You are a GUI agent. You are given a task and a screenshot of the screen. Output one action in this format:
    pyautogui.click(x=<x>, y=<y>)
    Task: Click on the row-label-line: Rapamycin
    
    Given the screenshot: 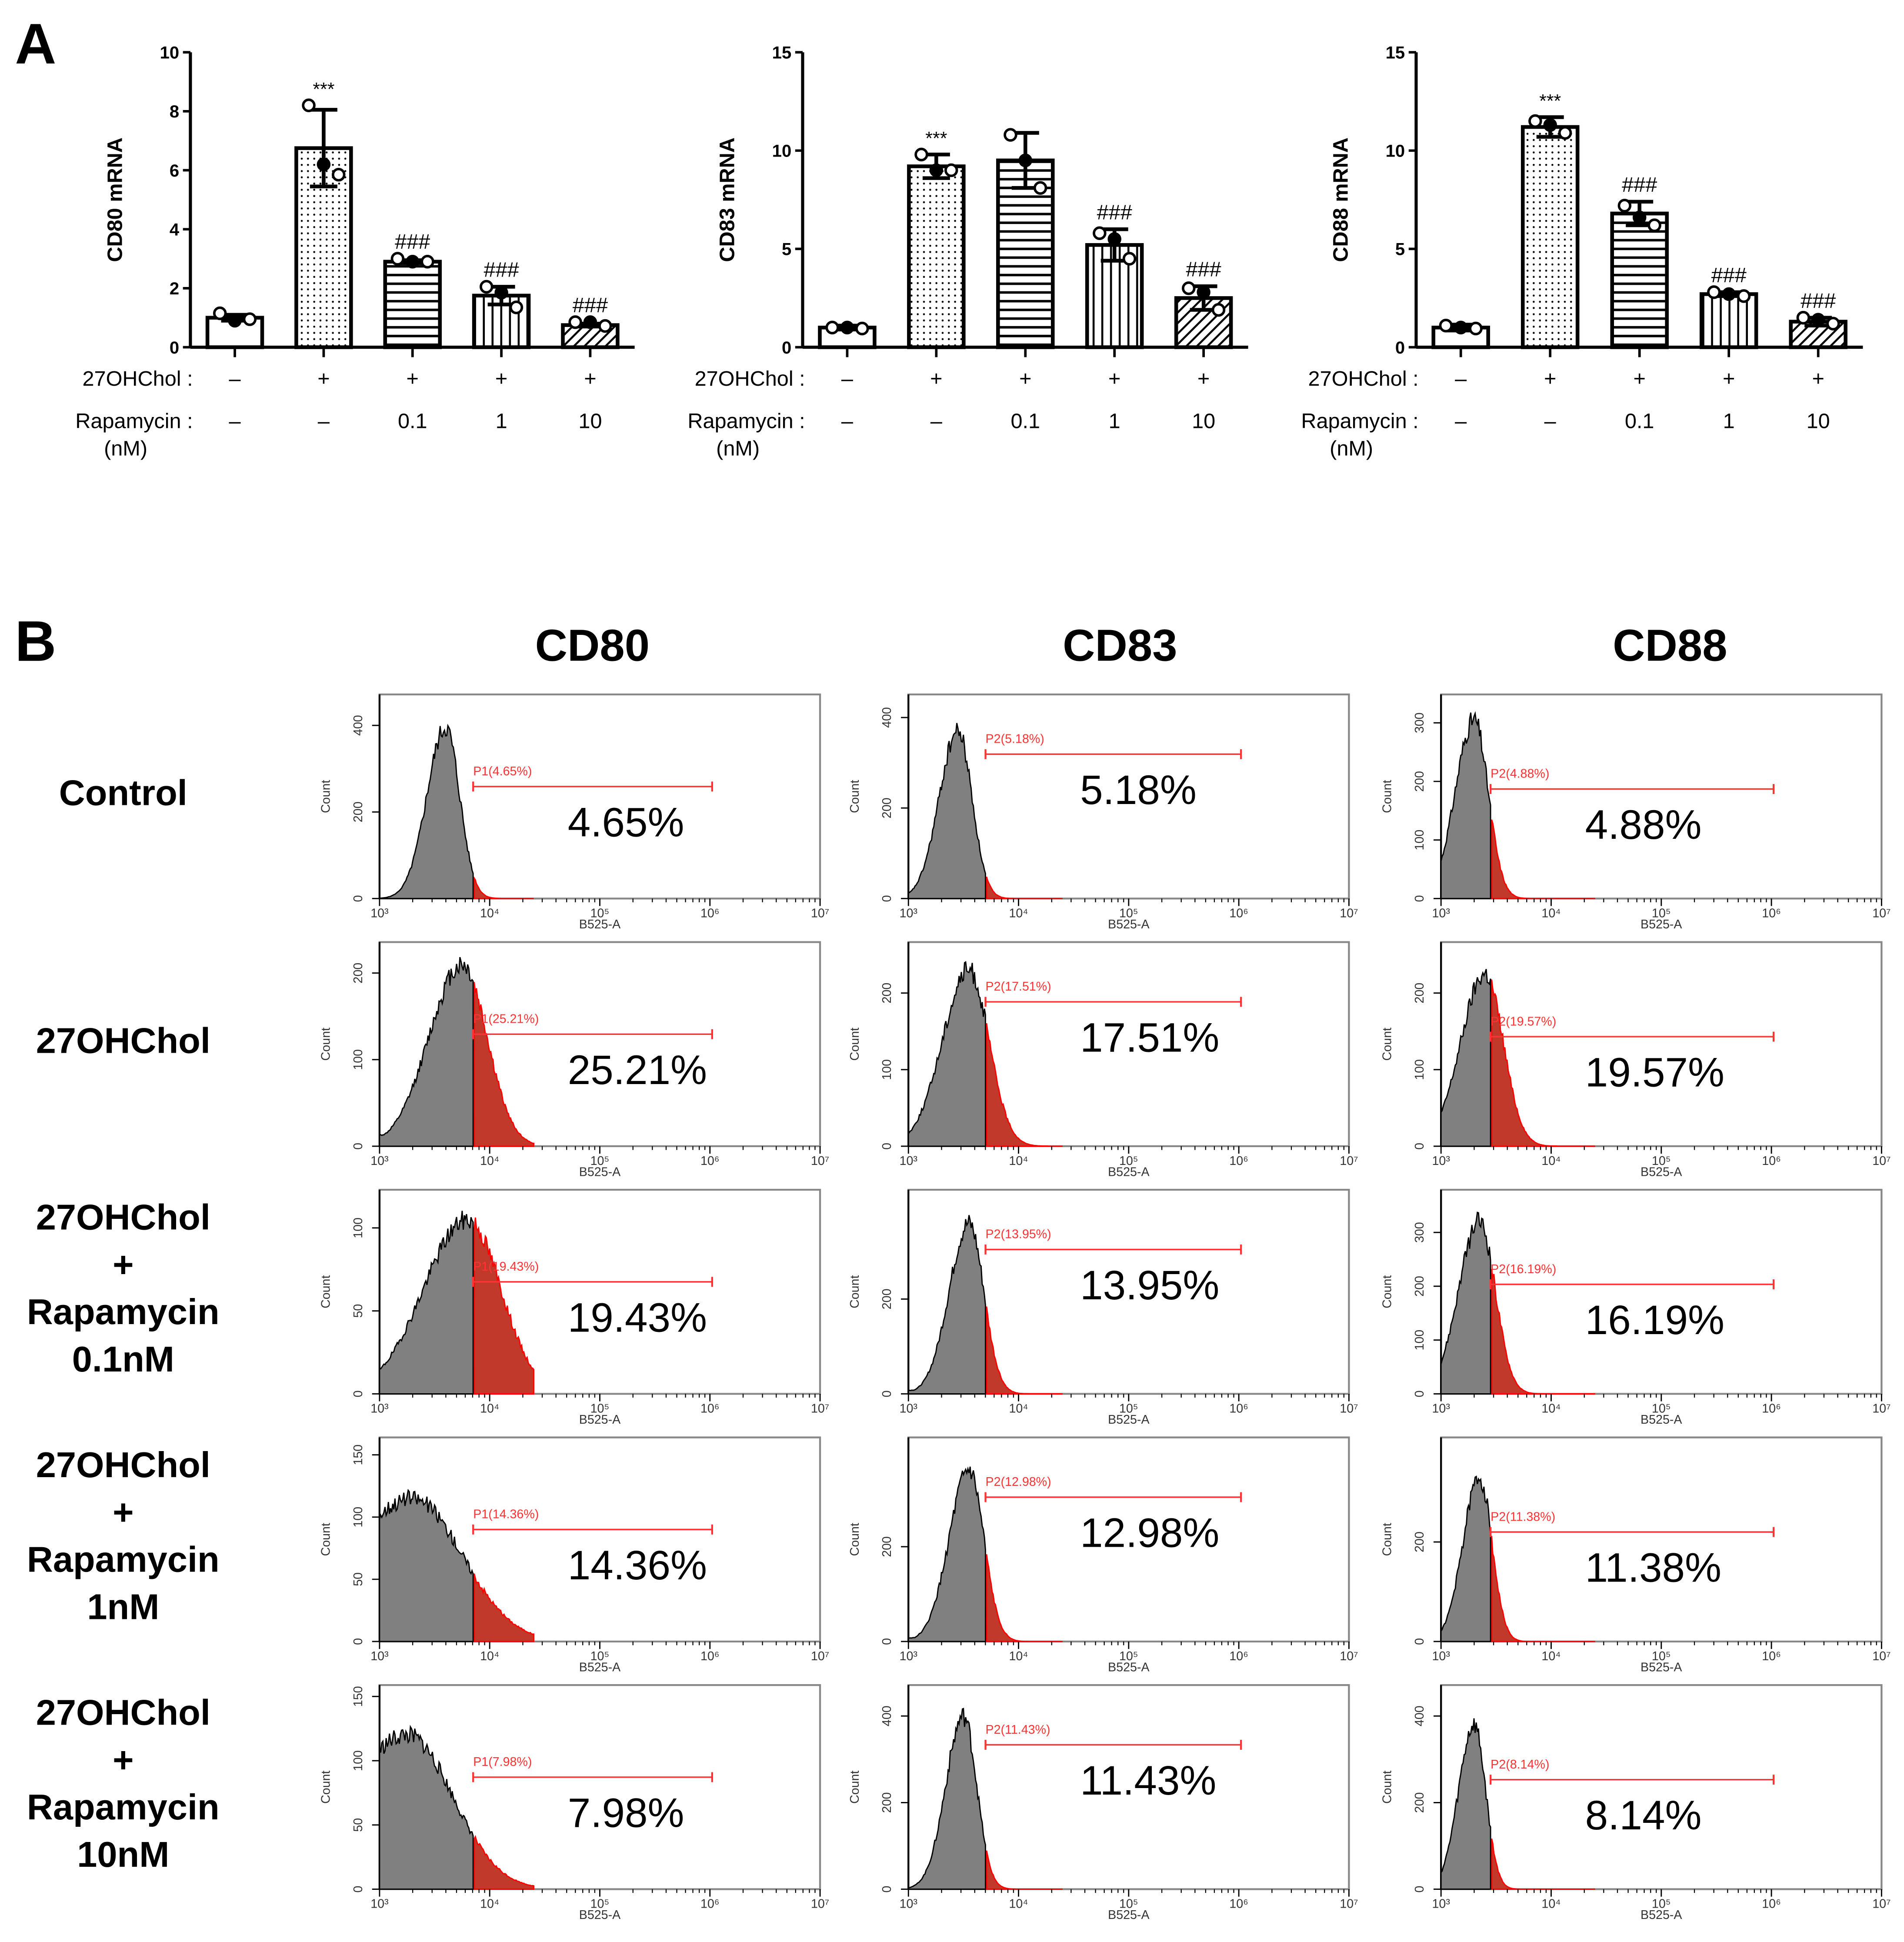 What is the action you would take?
    pyautogui.click(x=123, y=1561)
    